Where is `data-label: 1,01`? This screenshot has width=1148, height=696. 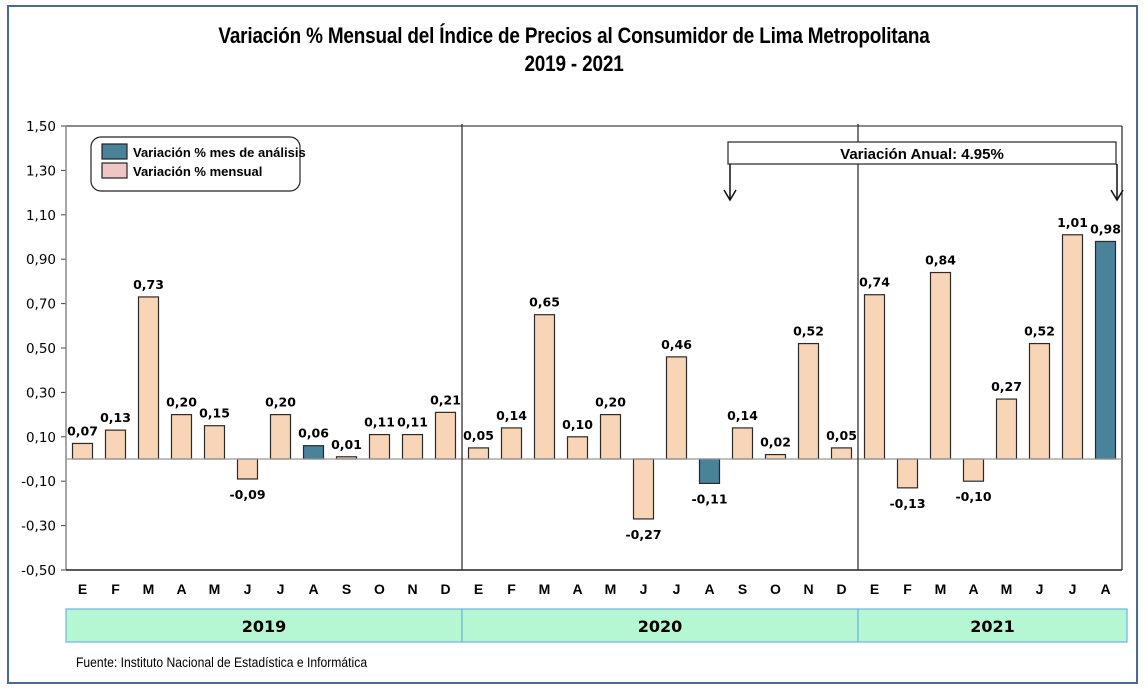 data-label: 1,01 is located at coordinates (1072, 222).